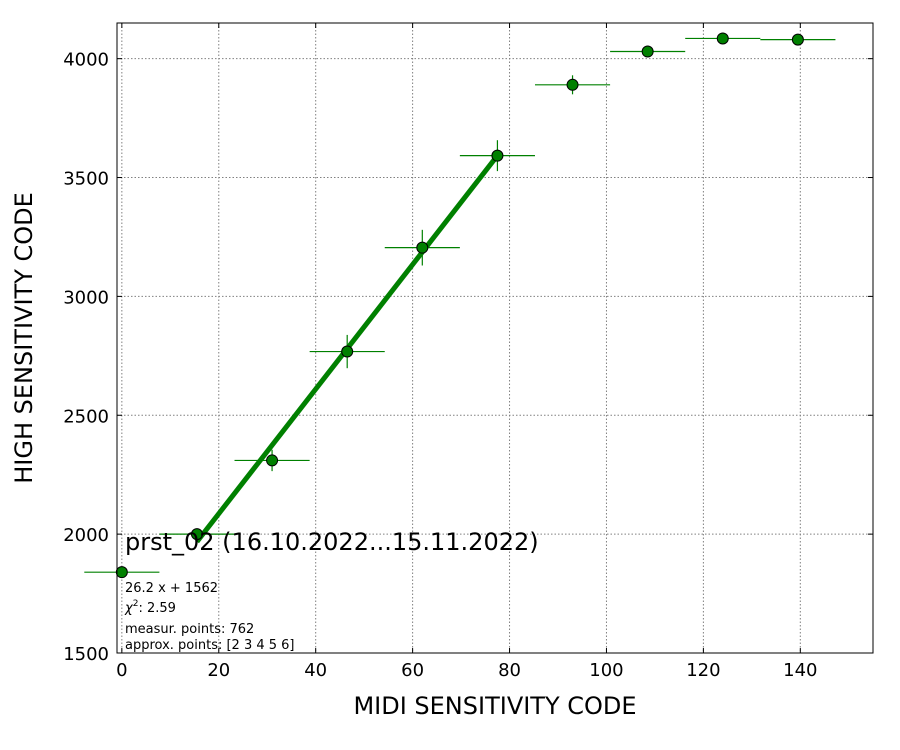  Describe the element at coordinates (161, 608) in the screenshot. I see `chi-squared-value: 2.59` at that location.